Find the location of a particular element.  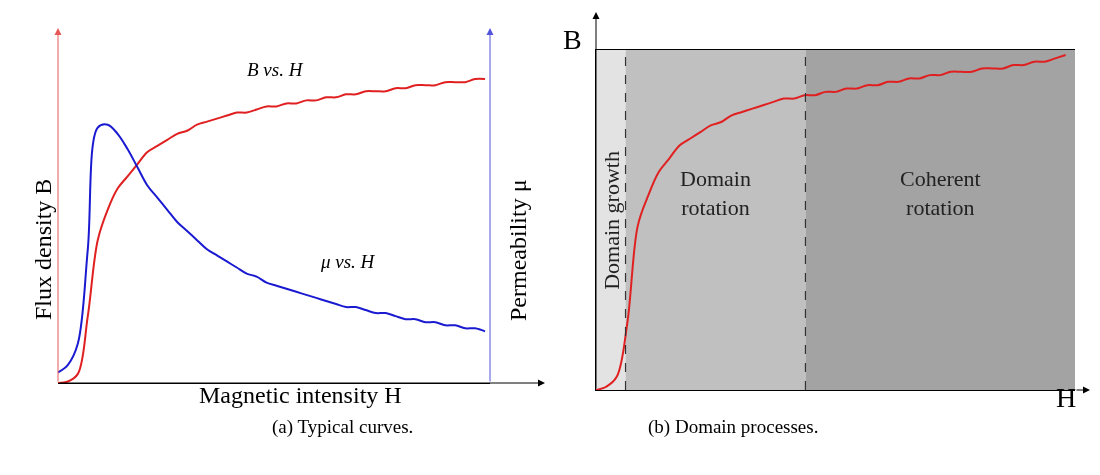

y2-axis-title: Permeability μ is located at coordinates (518, 250).